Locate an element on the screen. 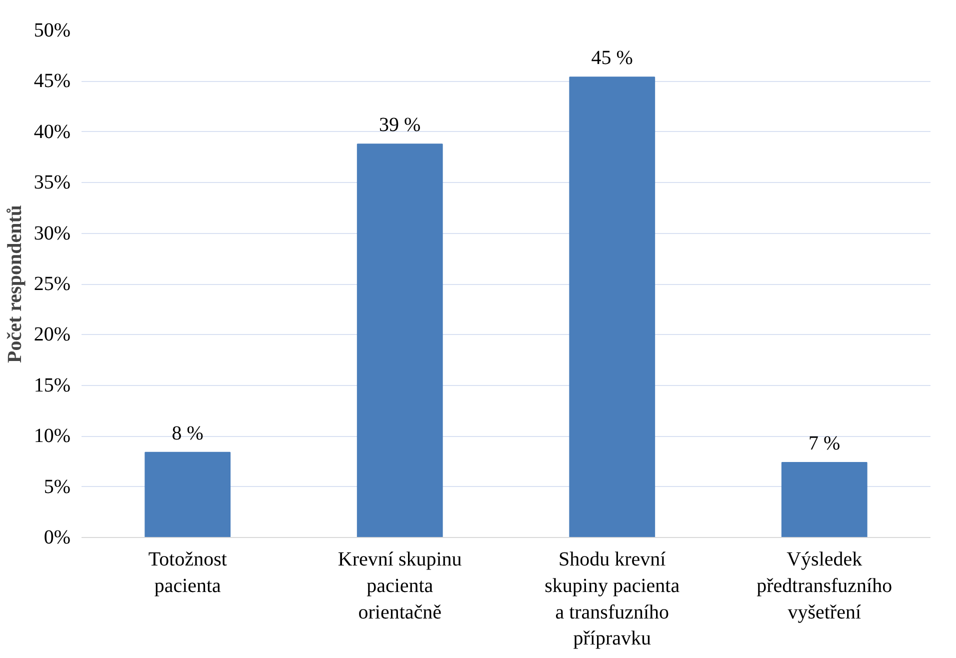 This screenshot has height=658, width=956. y-tick-label: 20% is located at coordinates (52, 335).